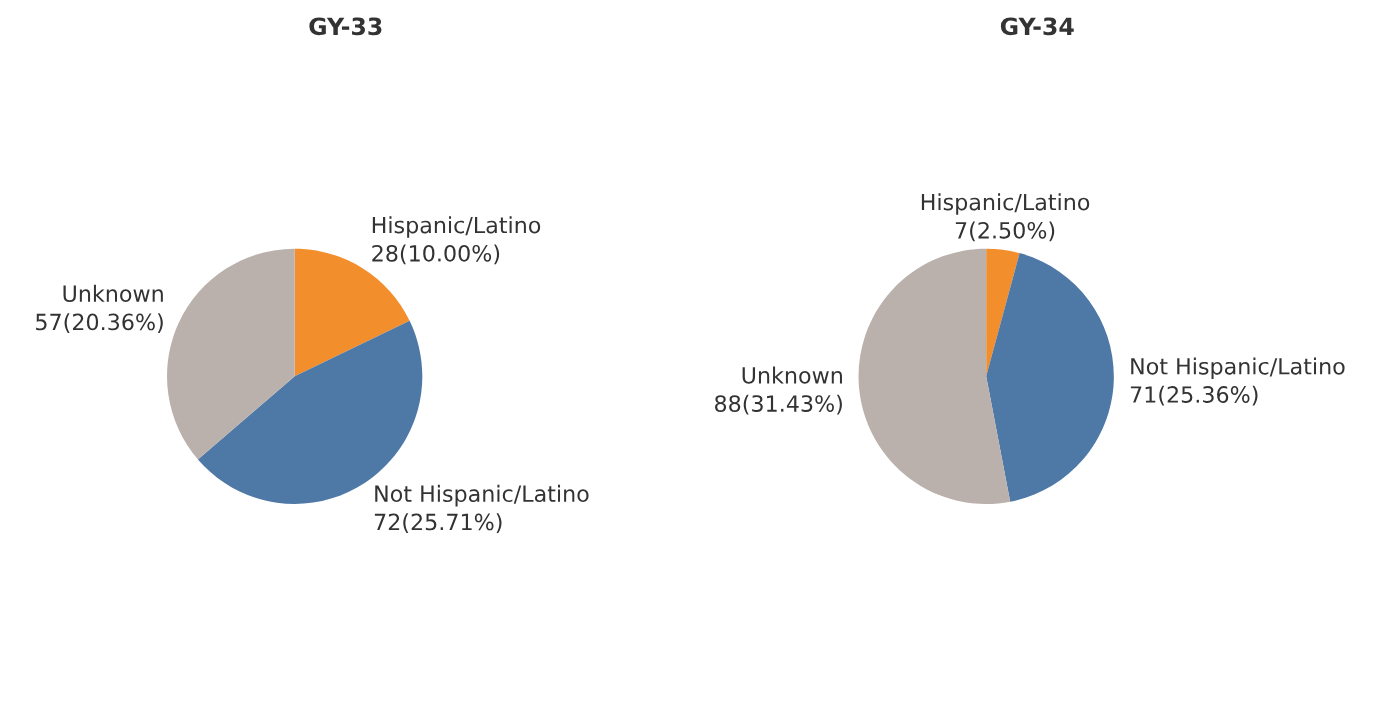 The image size is (1383, 710). What do you see at coordinates (1037, 26) in the screenshot?
I see `chart-title: GY-34` at bounding box center [1037, 26].